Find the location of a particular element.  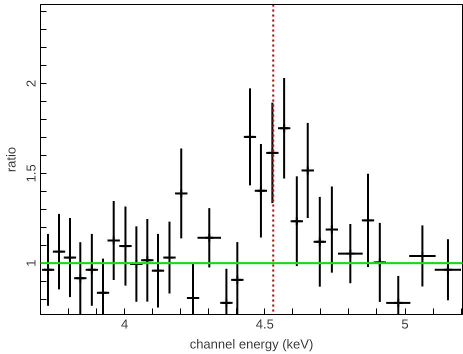

y-tick-label: 2 is located at coordinates (31, 84).